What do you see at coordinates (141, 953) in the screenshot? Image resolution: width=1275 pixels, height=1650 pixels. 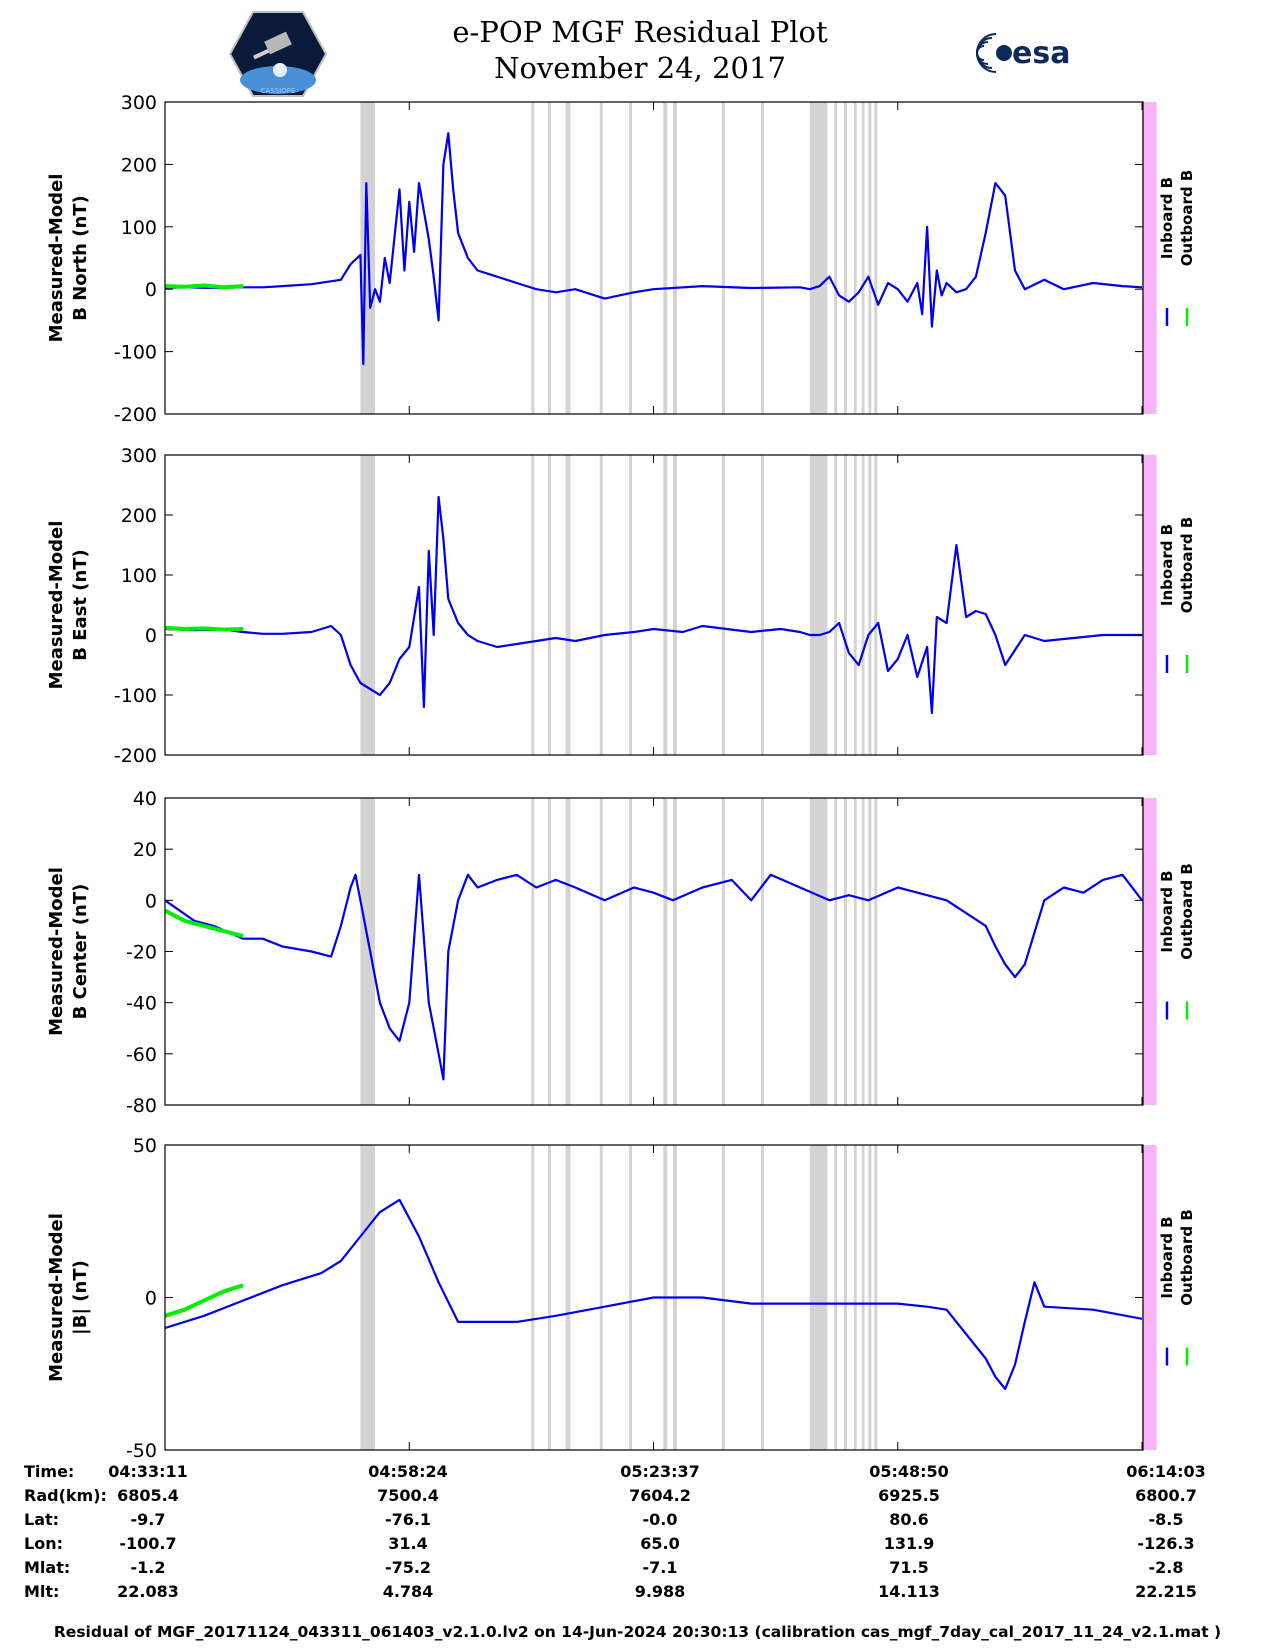 I see `y-tick-label: -20` at bounding box center [141, 953].